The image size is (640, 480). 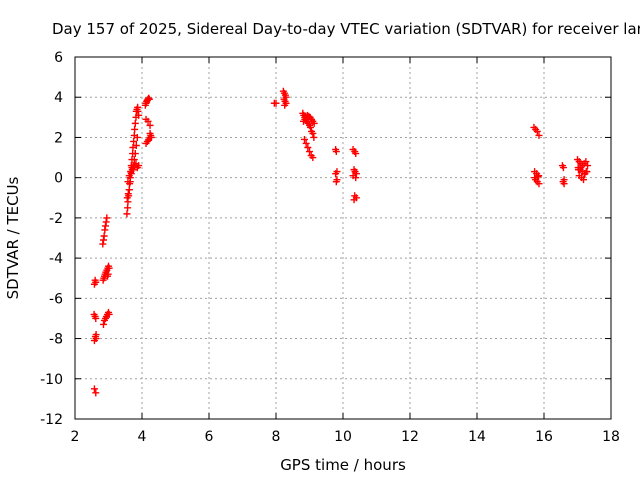 I want to click on y-tick-label: -12, so click(x=51, y=420).